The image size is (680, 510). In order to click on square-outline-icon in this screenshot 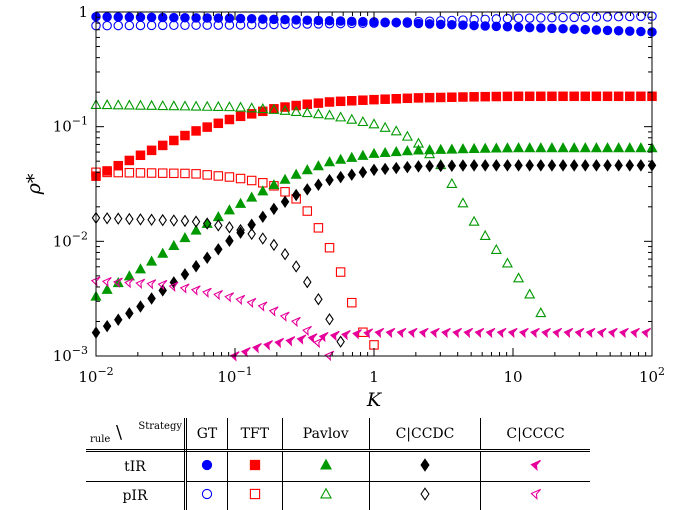, I will do `click(254, 494)`.